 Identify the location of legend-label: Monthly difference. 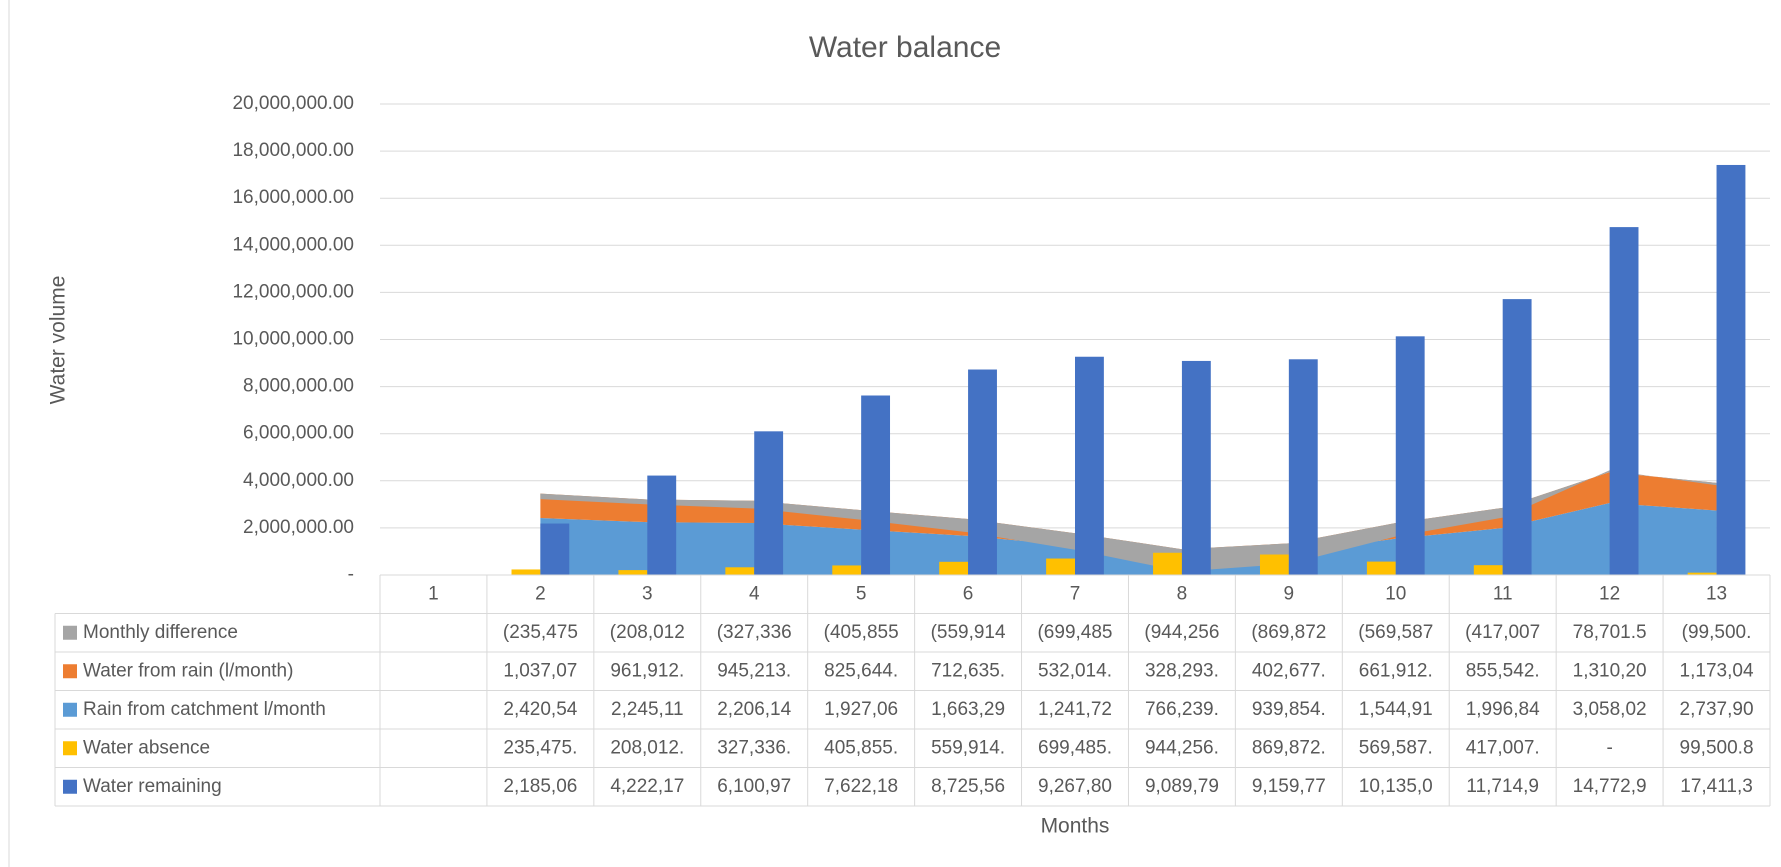
(160, 632).